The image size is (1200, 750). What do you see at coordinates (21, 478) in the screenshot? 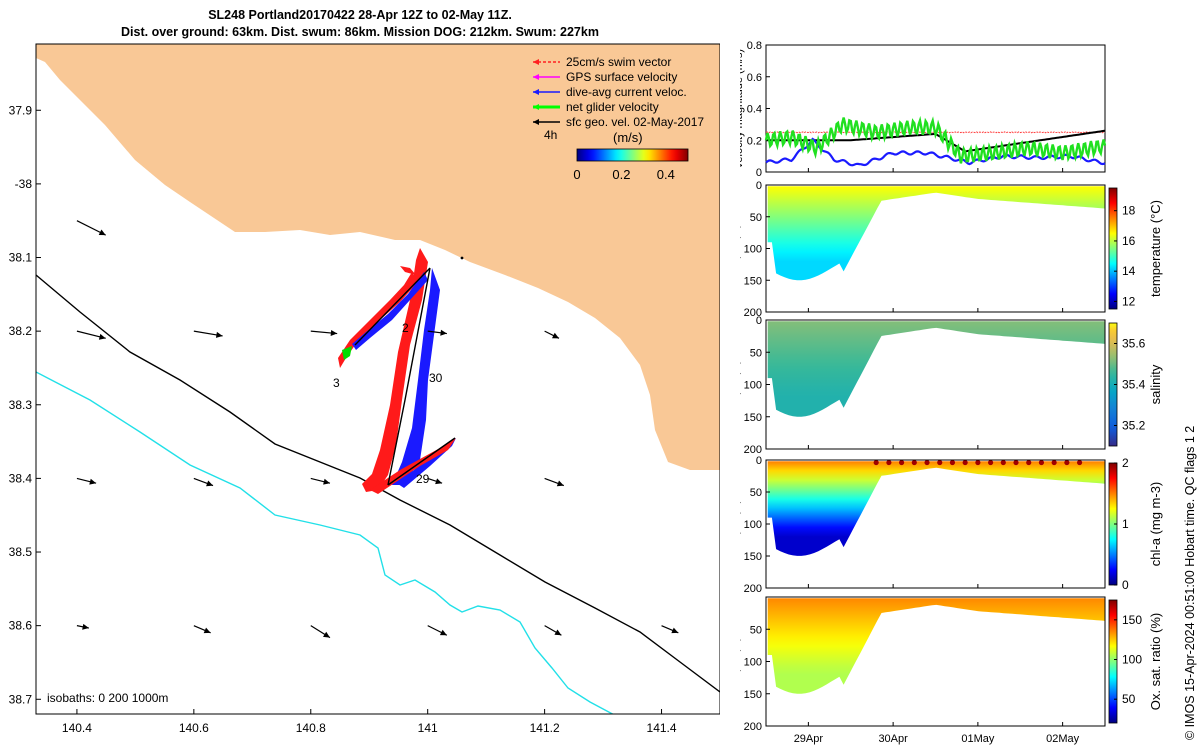
I see `map-y-tick-label: 38.4` at bounding box center [21, 478].